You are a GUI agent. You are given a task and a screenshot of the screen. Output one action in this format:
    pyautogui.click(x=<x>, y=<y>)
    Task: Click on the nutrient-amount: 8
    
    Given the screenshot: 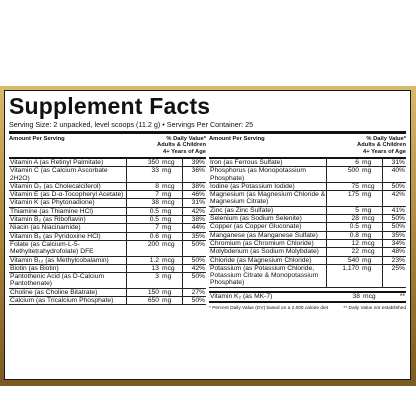 What is the action you would take?
    pyautogui.click(x=143, y=186)
    